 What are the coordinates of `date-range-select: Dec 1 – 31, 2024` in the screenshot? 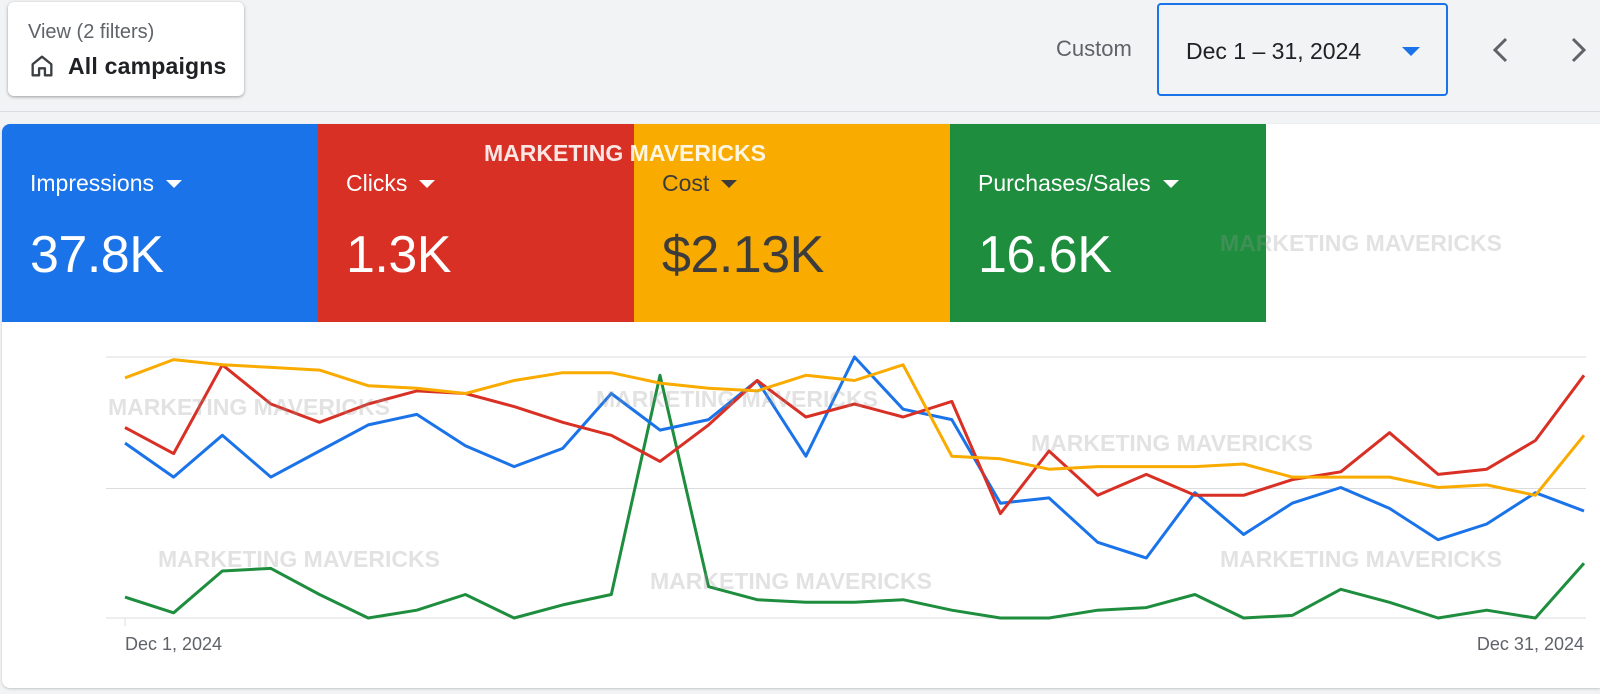 It's located at (1302, 49).